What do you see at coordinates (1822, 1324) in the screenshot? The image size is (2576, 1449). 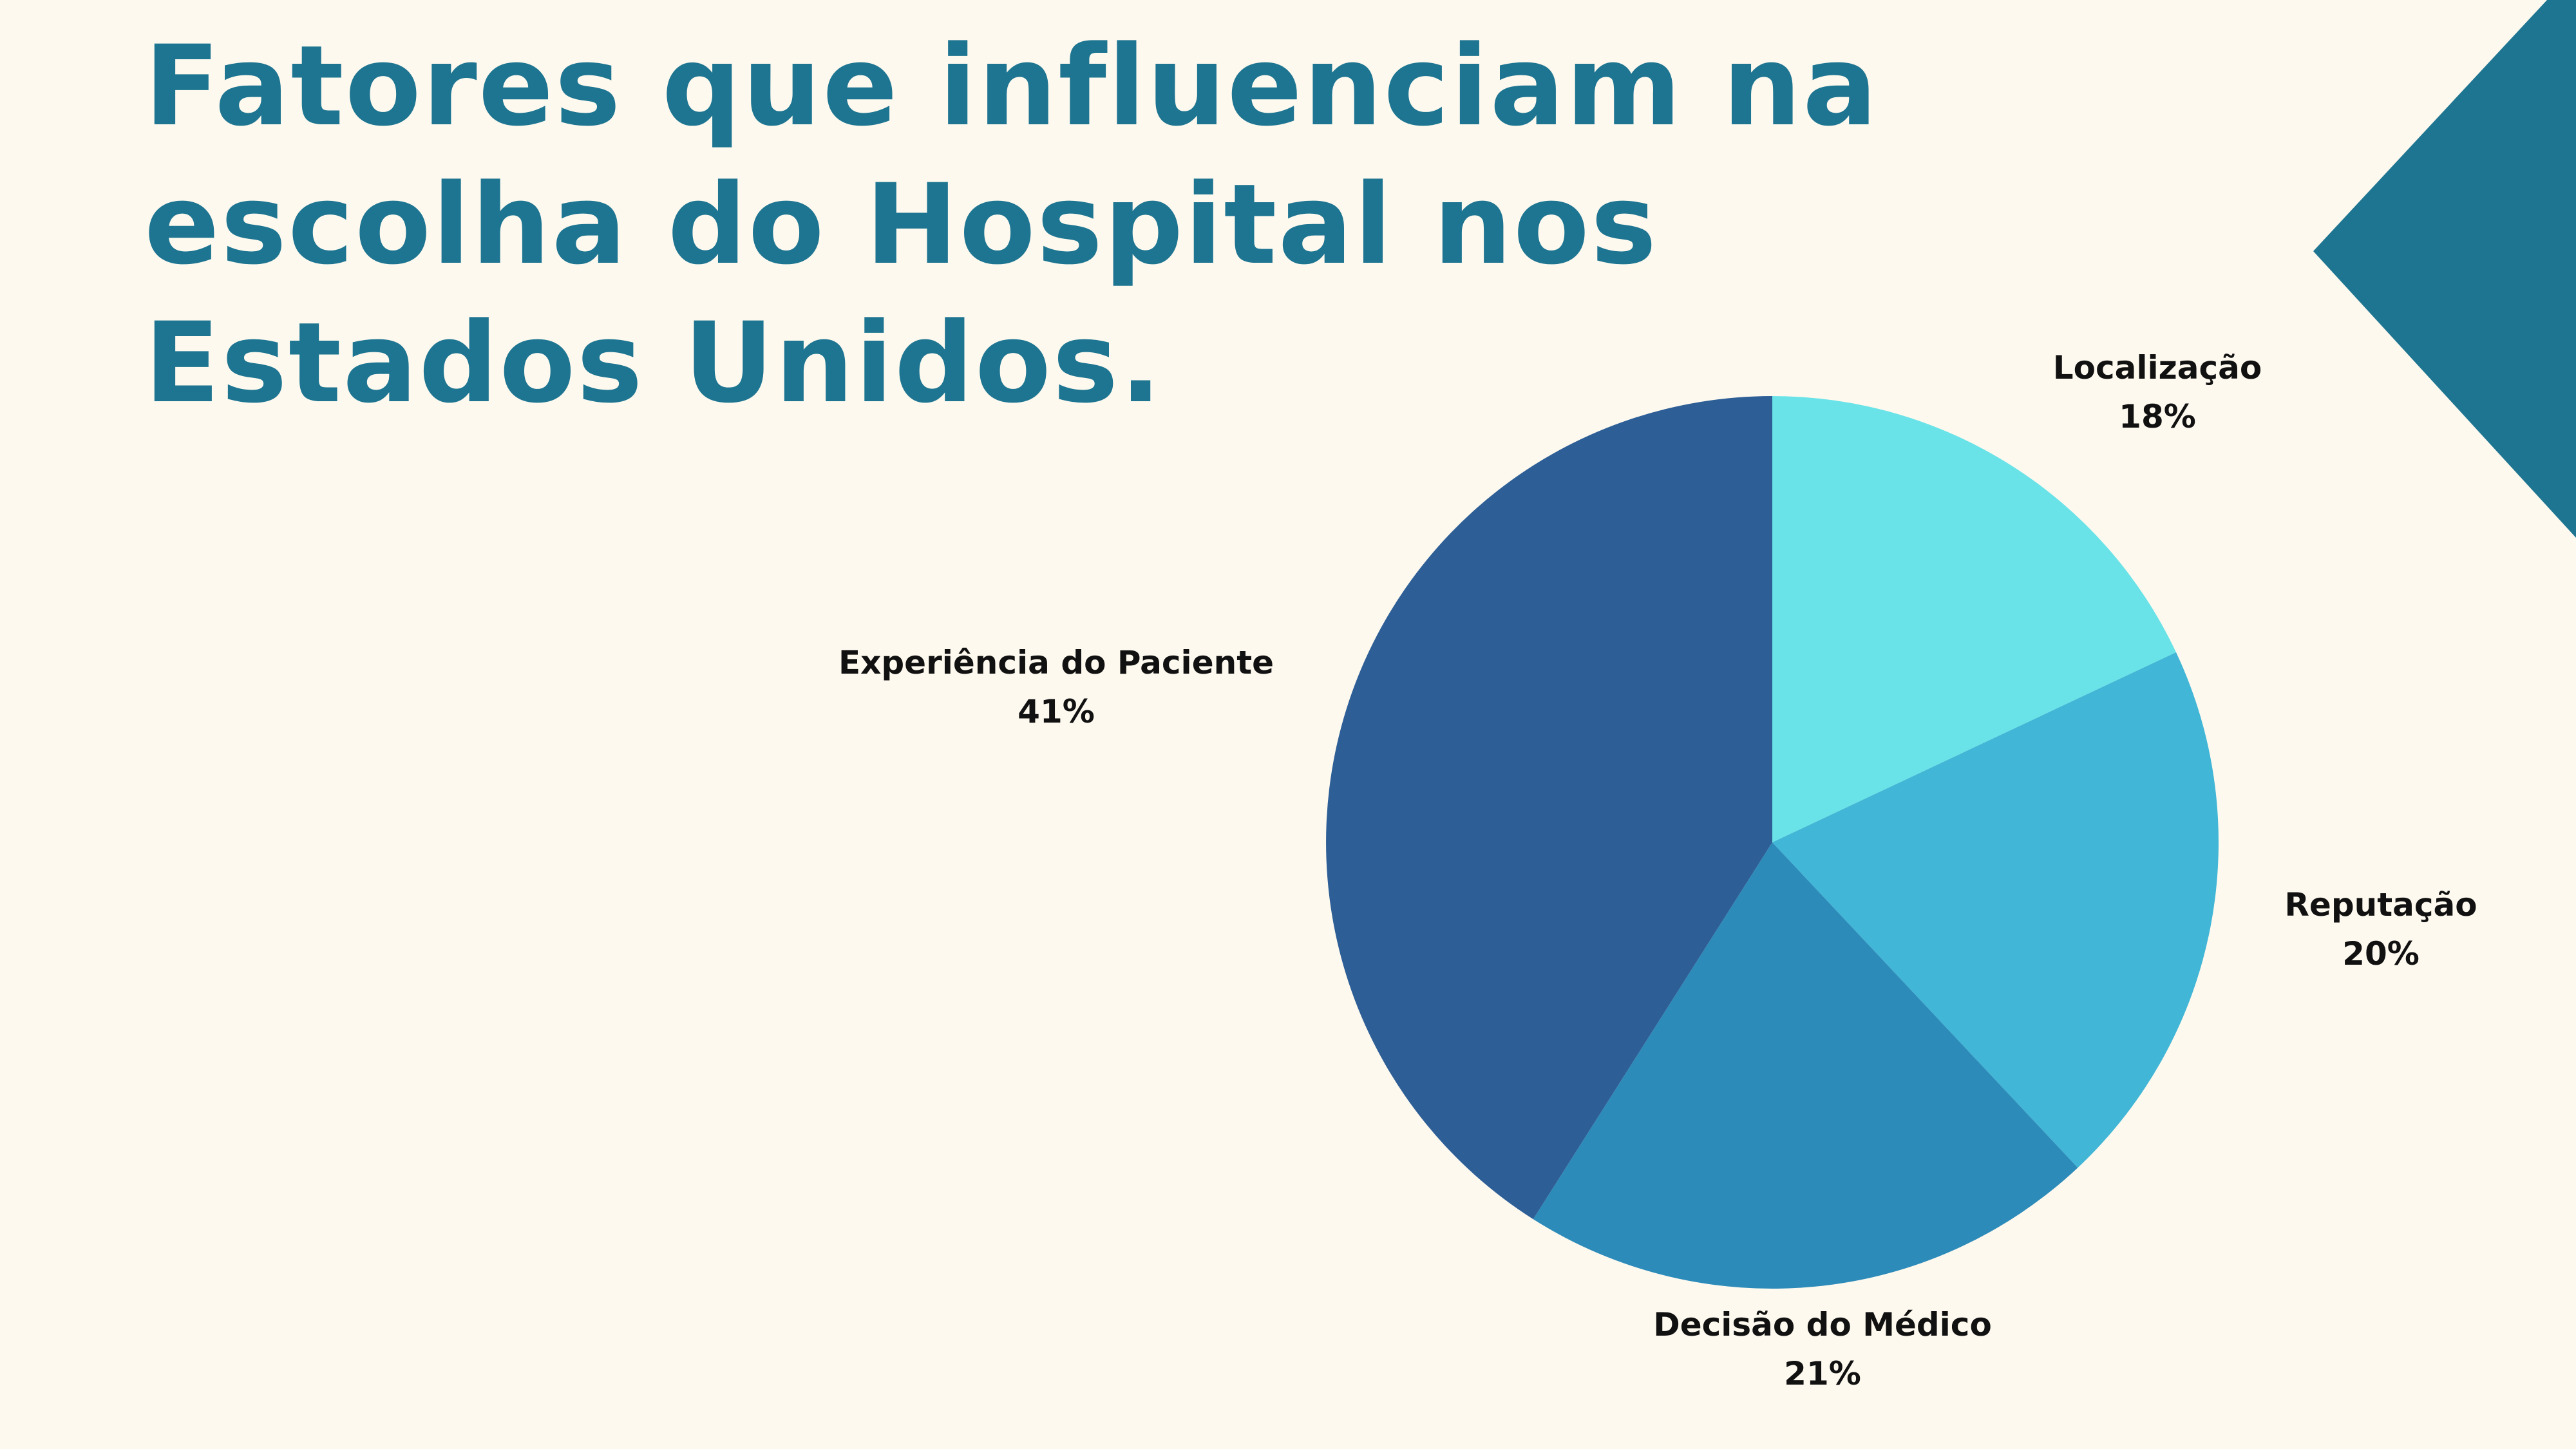 I see `slice-label-3: Decisão do Médico` at bounding box center [1822, 1324].